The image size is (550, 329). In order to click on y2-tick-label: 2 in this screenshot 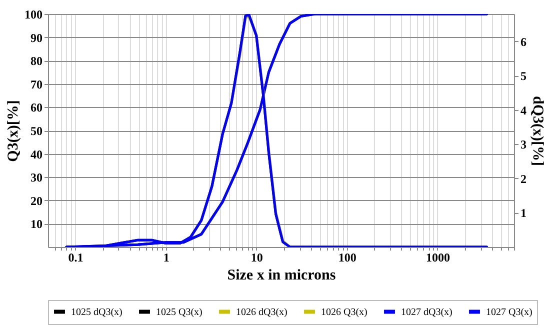, I will do `click(523, 179)`.